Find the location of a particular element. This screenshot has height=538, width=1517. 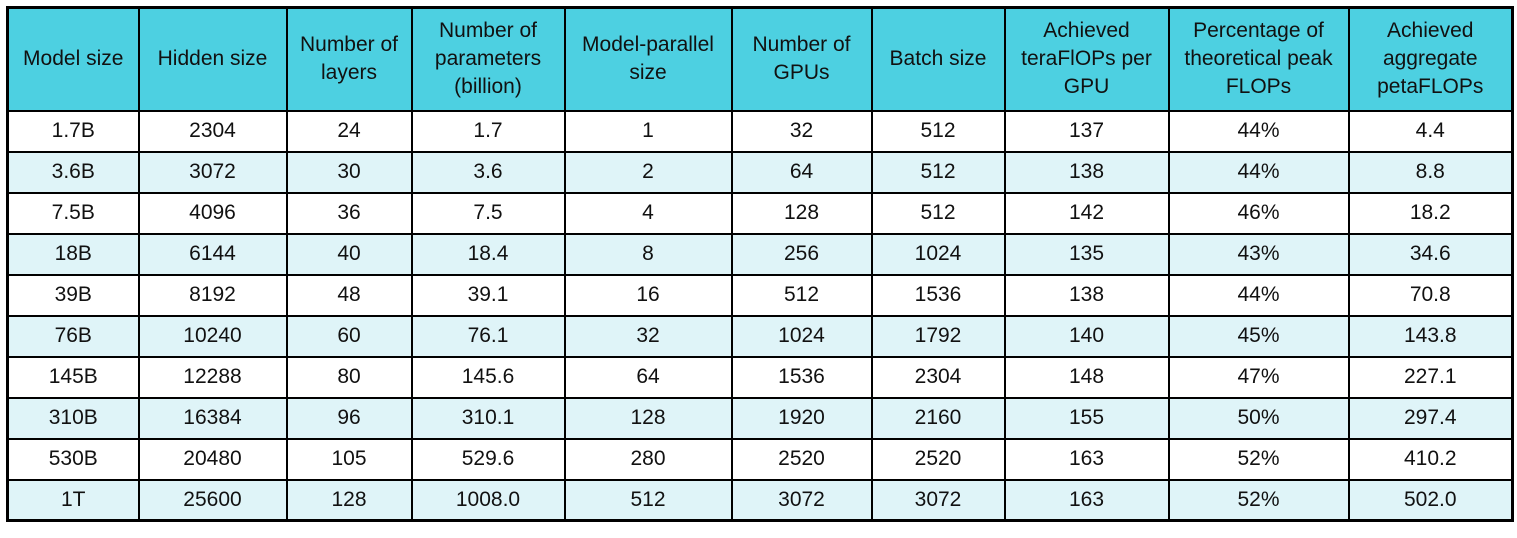

cell-18b-percentage-of-theoretical-peak-flops: 43% is located at coordinates (1258, 254).